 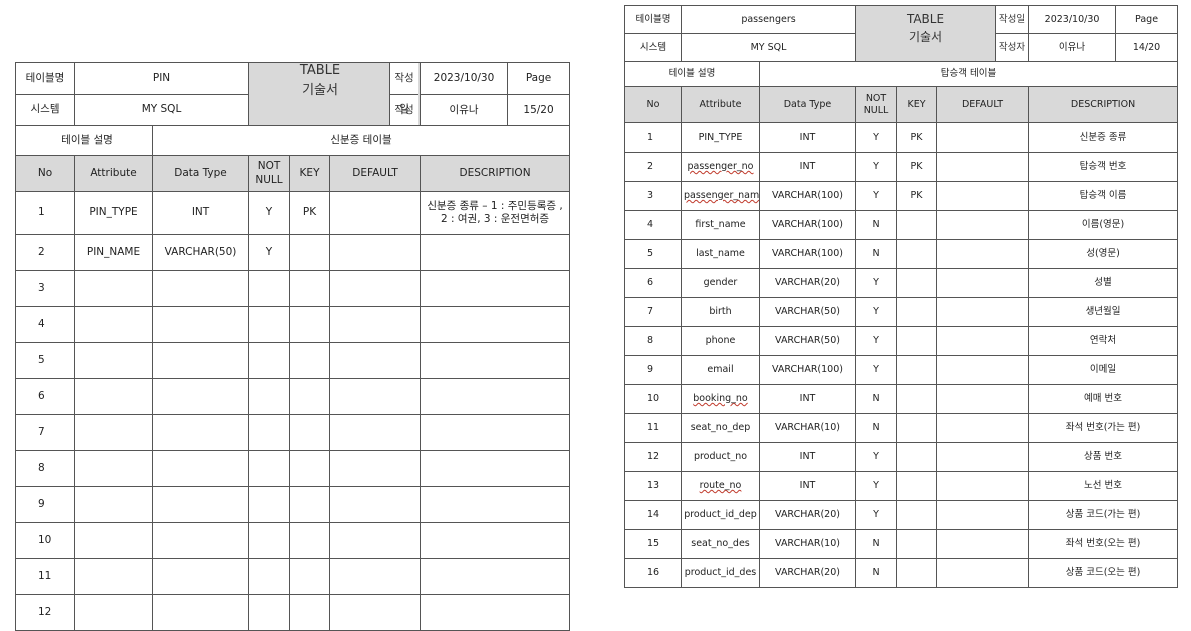 What do you see at coordinates (1103, 457) in the screenshot?
I see `row-description: 상품 번호` at bounding box center [1103, 457].